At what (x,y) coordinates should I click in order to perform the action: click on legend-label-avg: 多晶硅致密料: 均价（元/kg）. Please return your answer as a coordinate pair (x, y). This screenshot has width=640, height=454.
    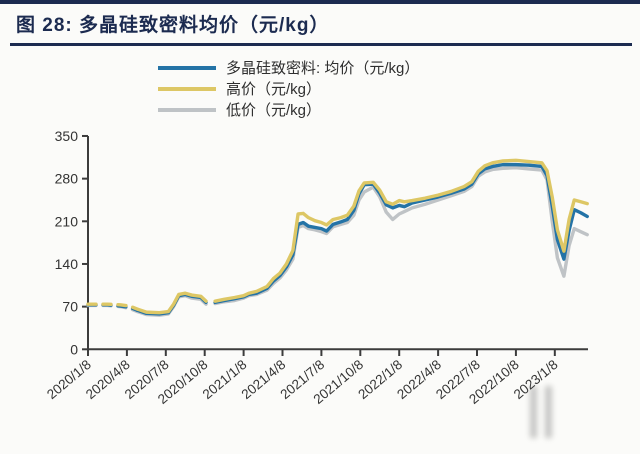
    Looking at the image, I should click on (323, 68).